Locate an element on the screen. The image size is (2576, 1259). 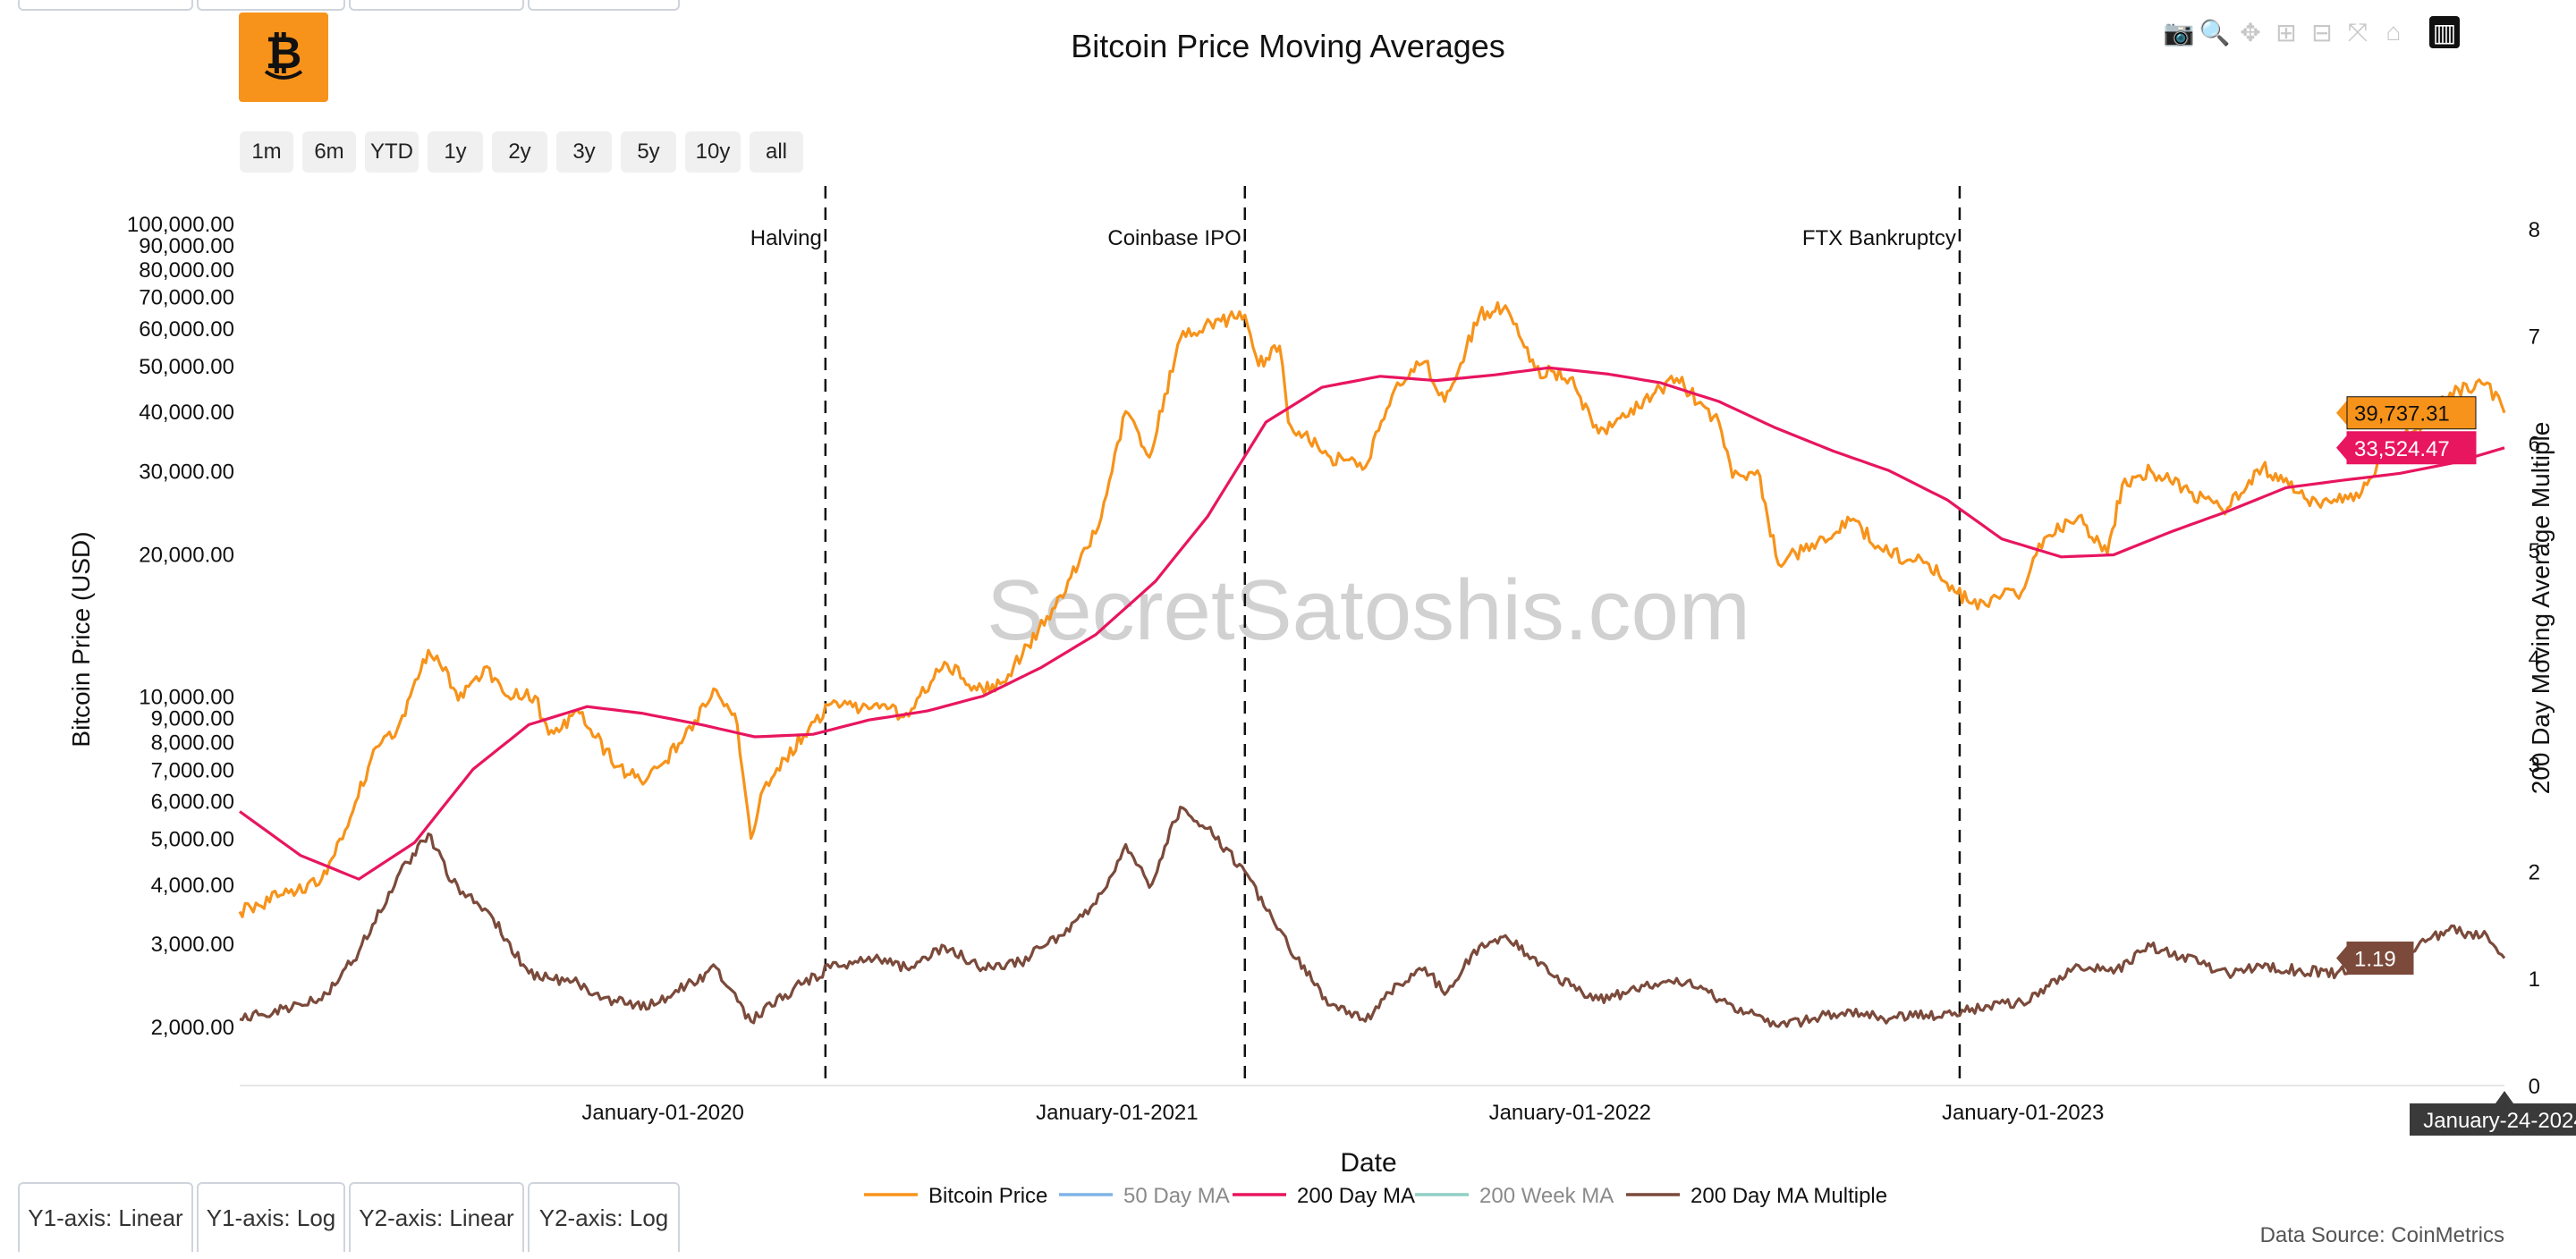
watermark: SecretSatoshis.com is located at coordinates (1368, 610).